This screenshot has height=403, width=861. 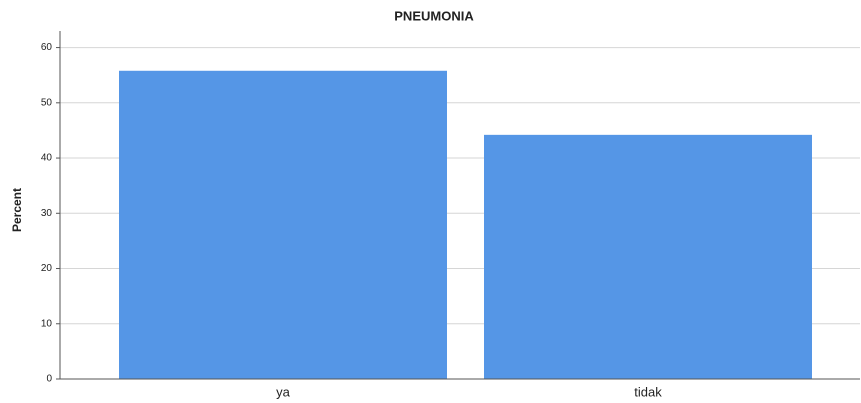 What do you see at coordinates (49, 379) in the screenshot?
I see `y-tick-label: 0` at bounding box center [49, 379].